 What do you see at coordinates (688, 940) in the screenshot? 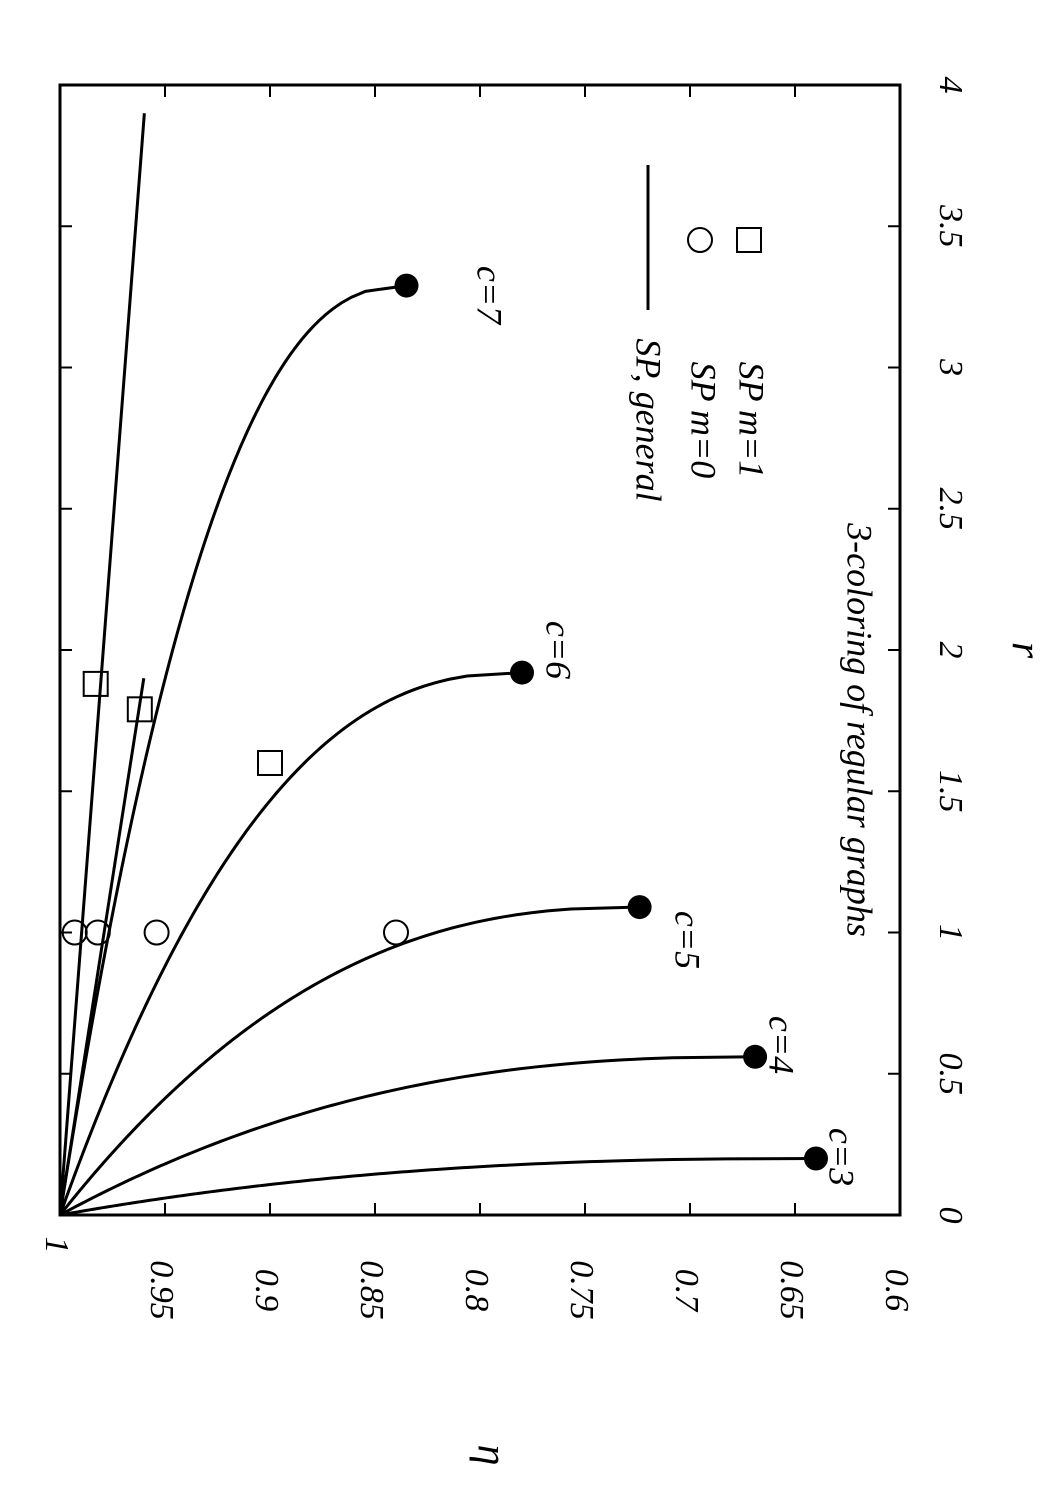
I see `series-label: c=5` at bounding box center [688, 940].